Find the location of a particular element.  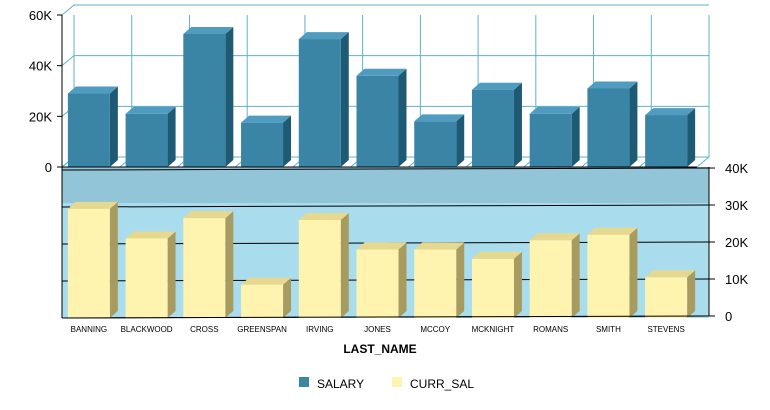

x-tick-label: GREENSPAN is located at coordinates (262, 329).